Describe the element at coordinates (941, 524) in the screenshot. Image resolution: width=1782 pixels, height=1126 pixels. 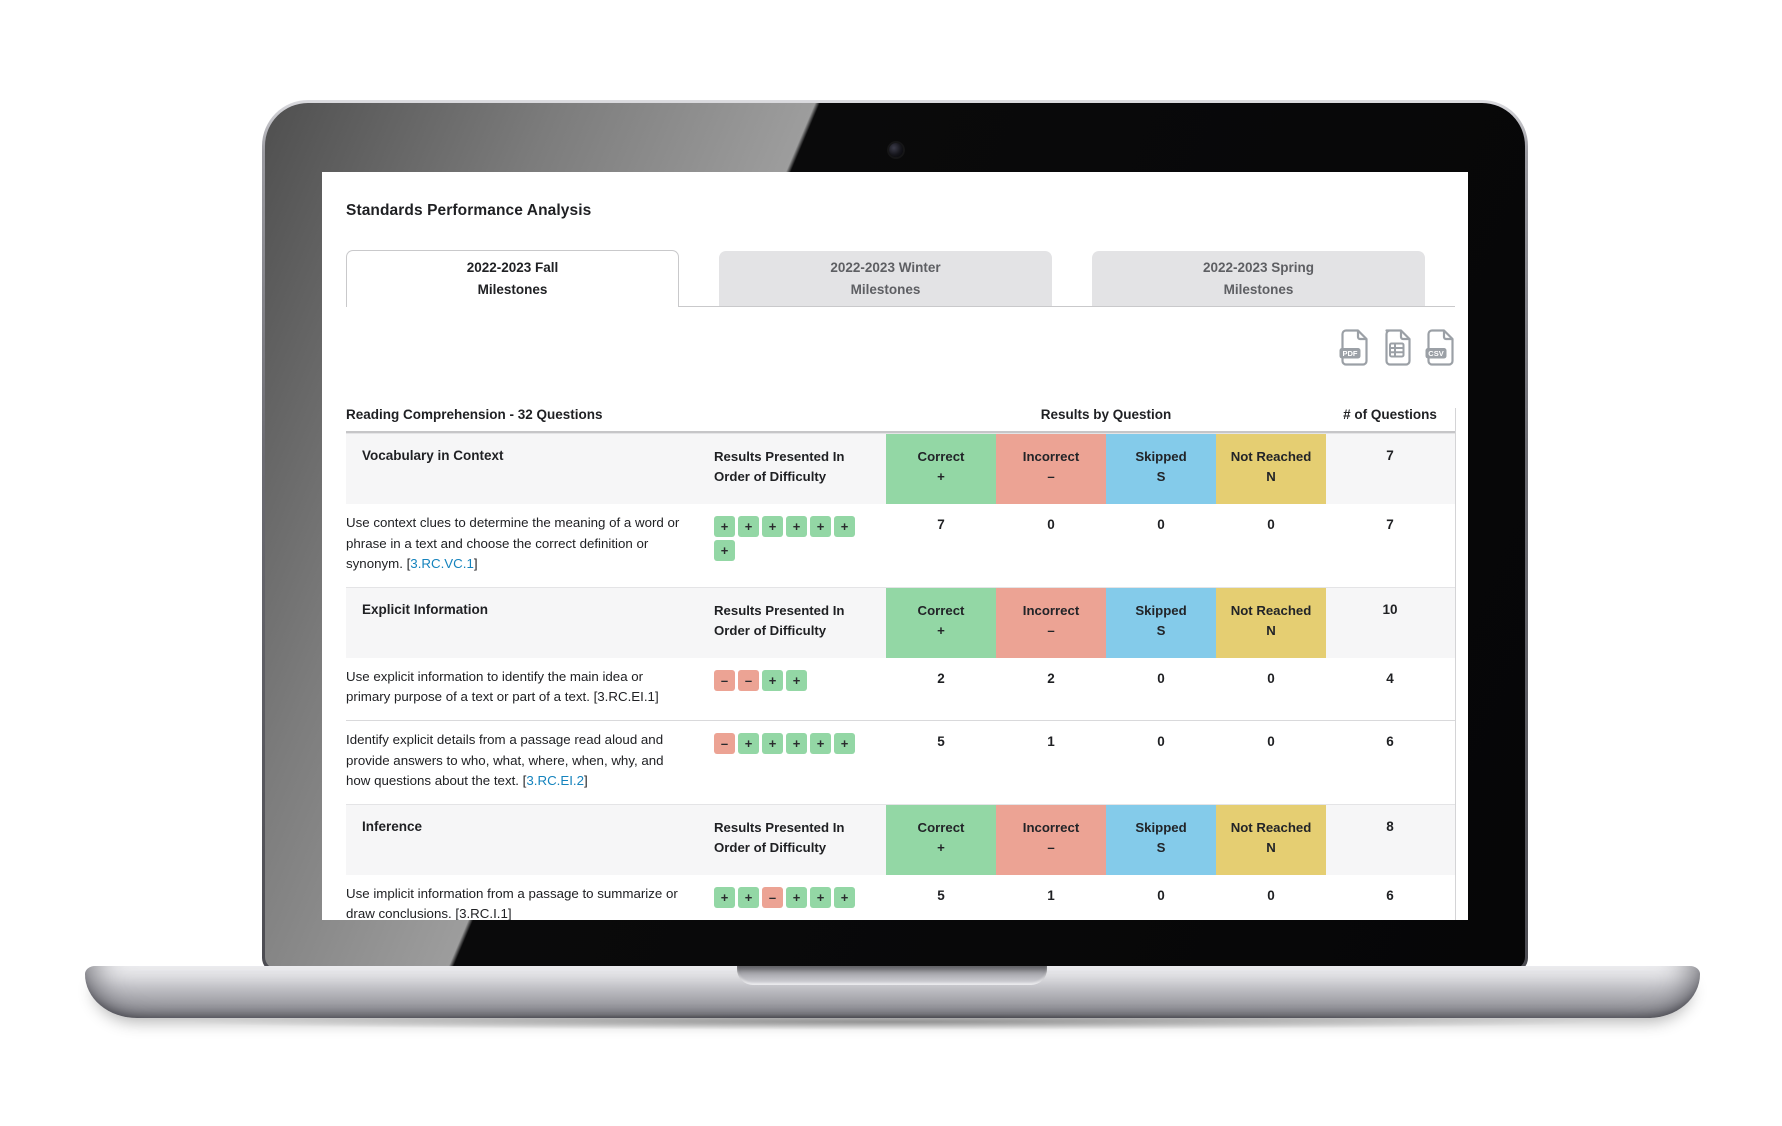
I see `correct-count: 7` at that location.